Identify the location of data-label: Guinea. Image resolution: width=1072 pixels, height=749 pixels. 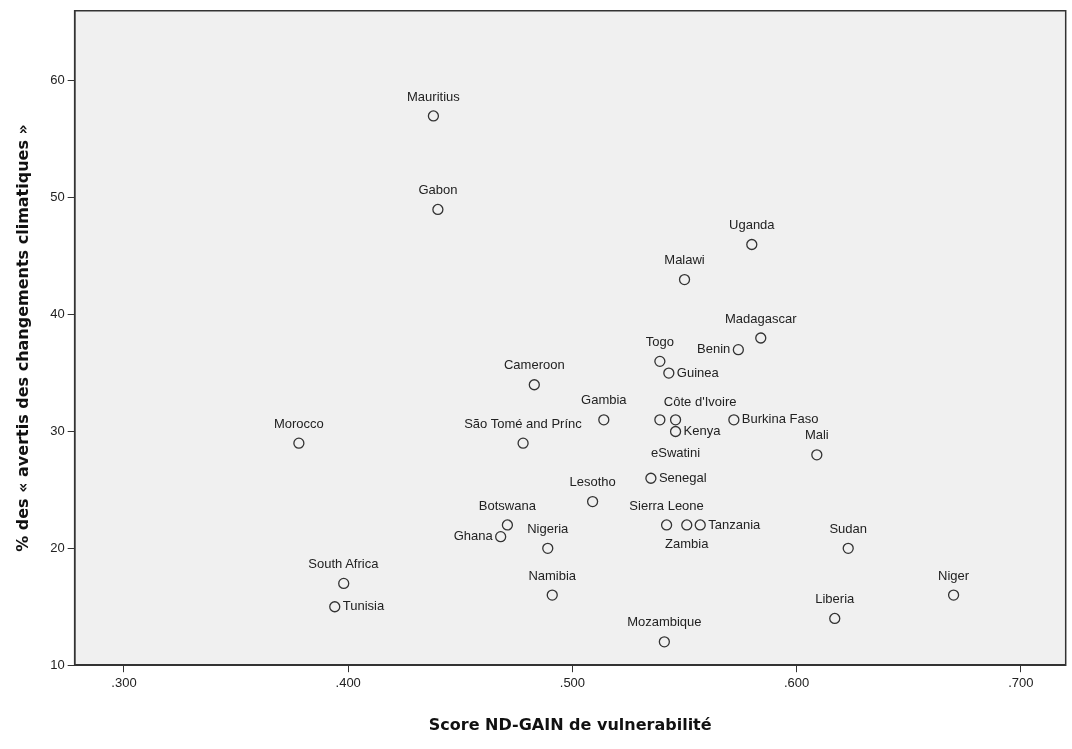
(698, 372).